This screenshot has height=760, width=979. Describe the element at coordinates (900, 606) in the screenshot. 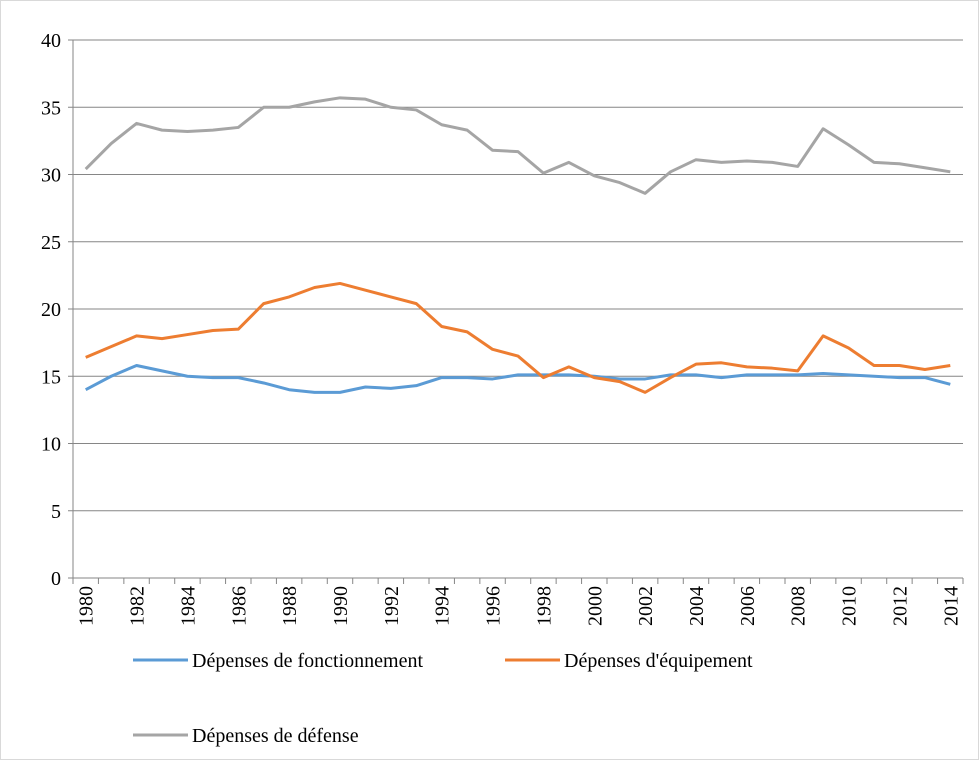

I see `x-tick-label: 2012` at that location.